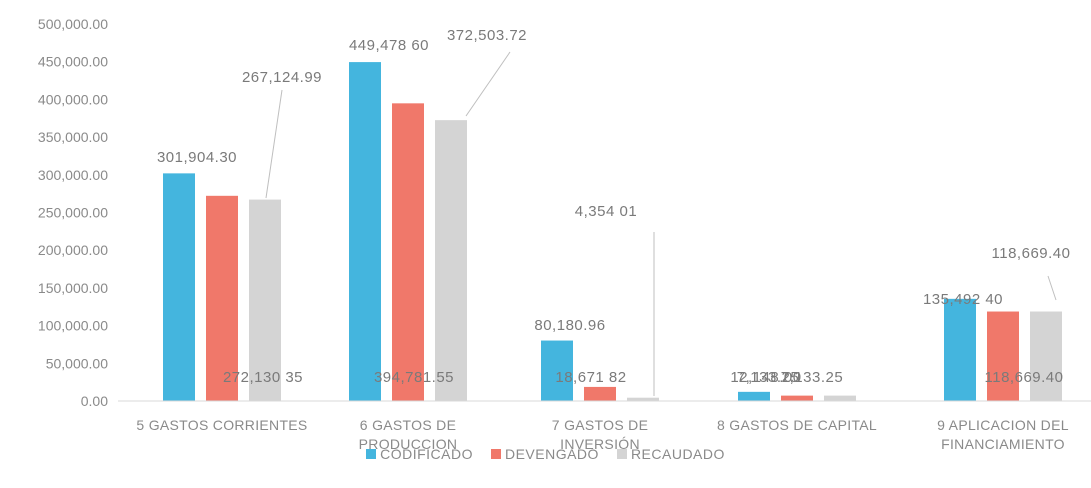 The image size is (1091, 488). What do you see at coordinates (1031, 253) in the screenshot?
I see `data-label-recaudado: 118,669.40` at bounding box center [1031, 253].